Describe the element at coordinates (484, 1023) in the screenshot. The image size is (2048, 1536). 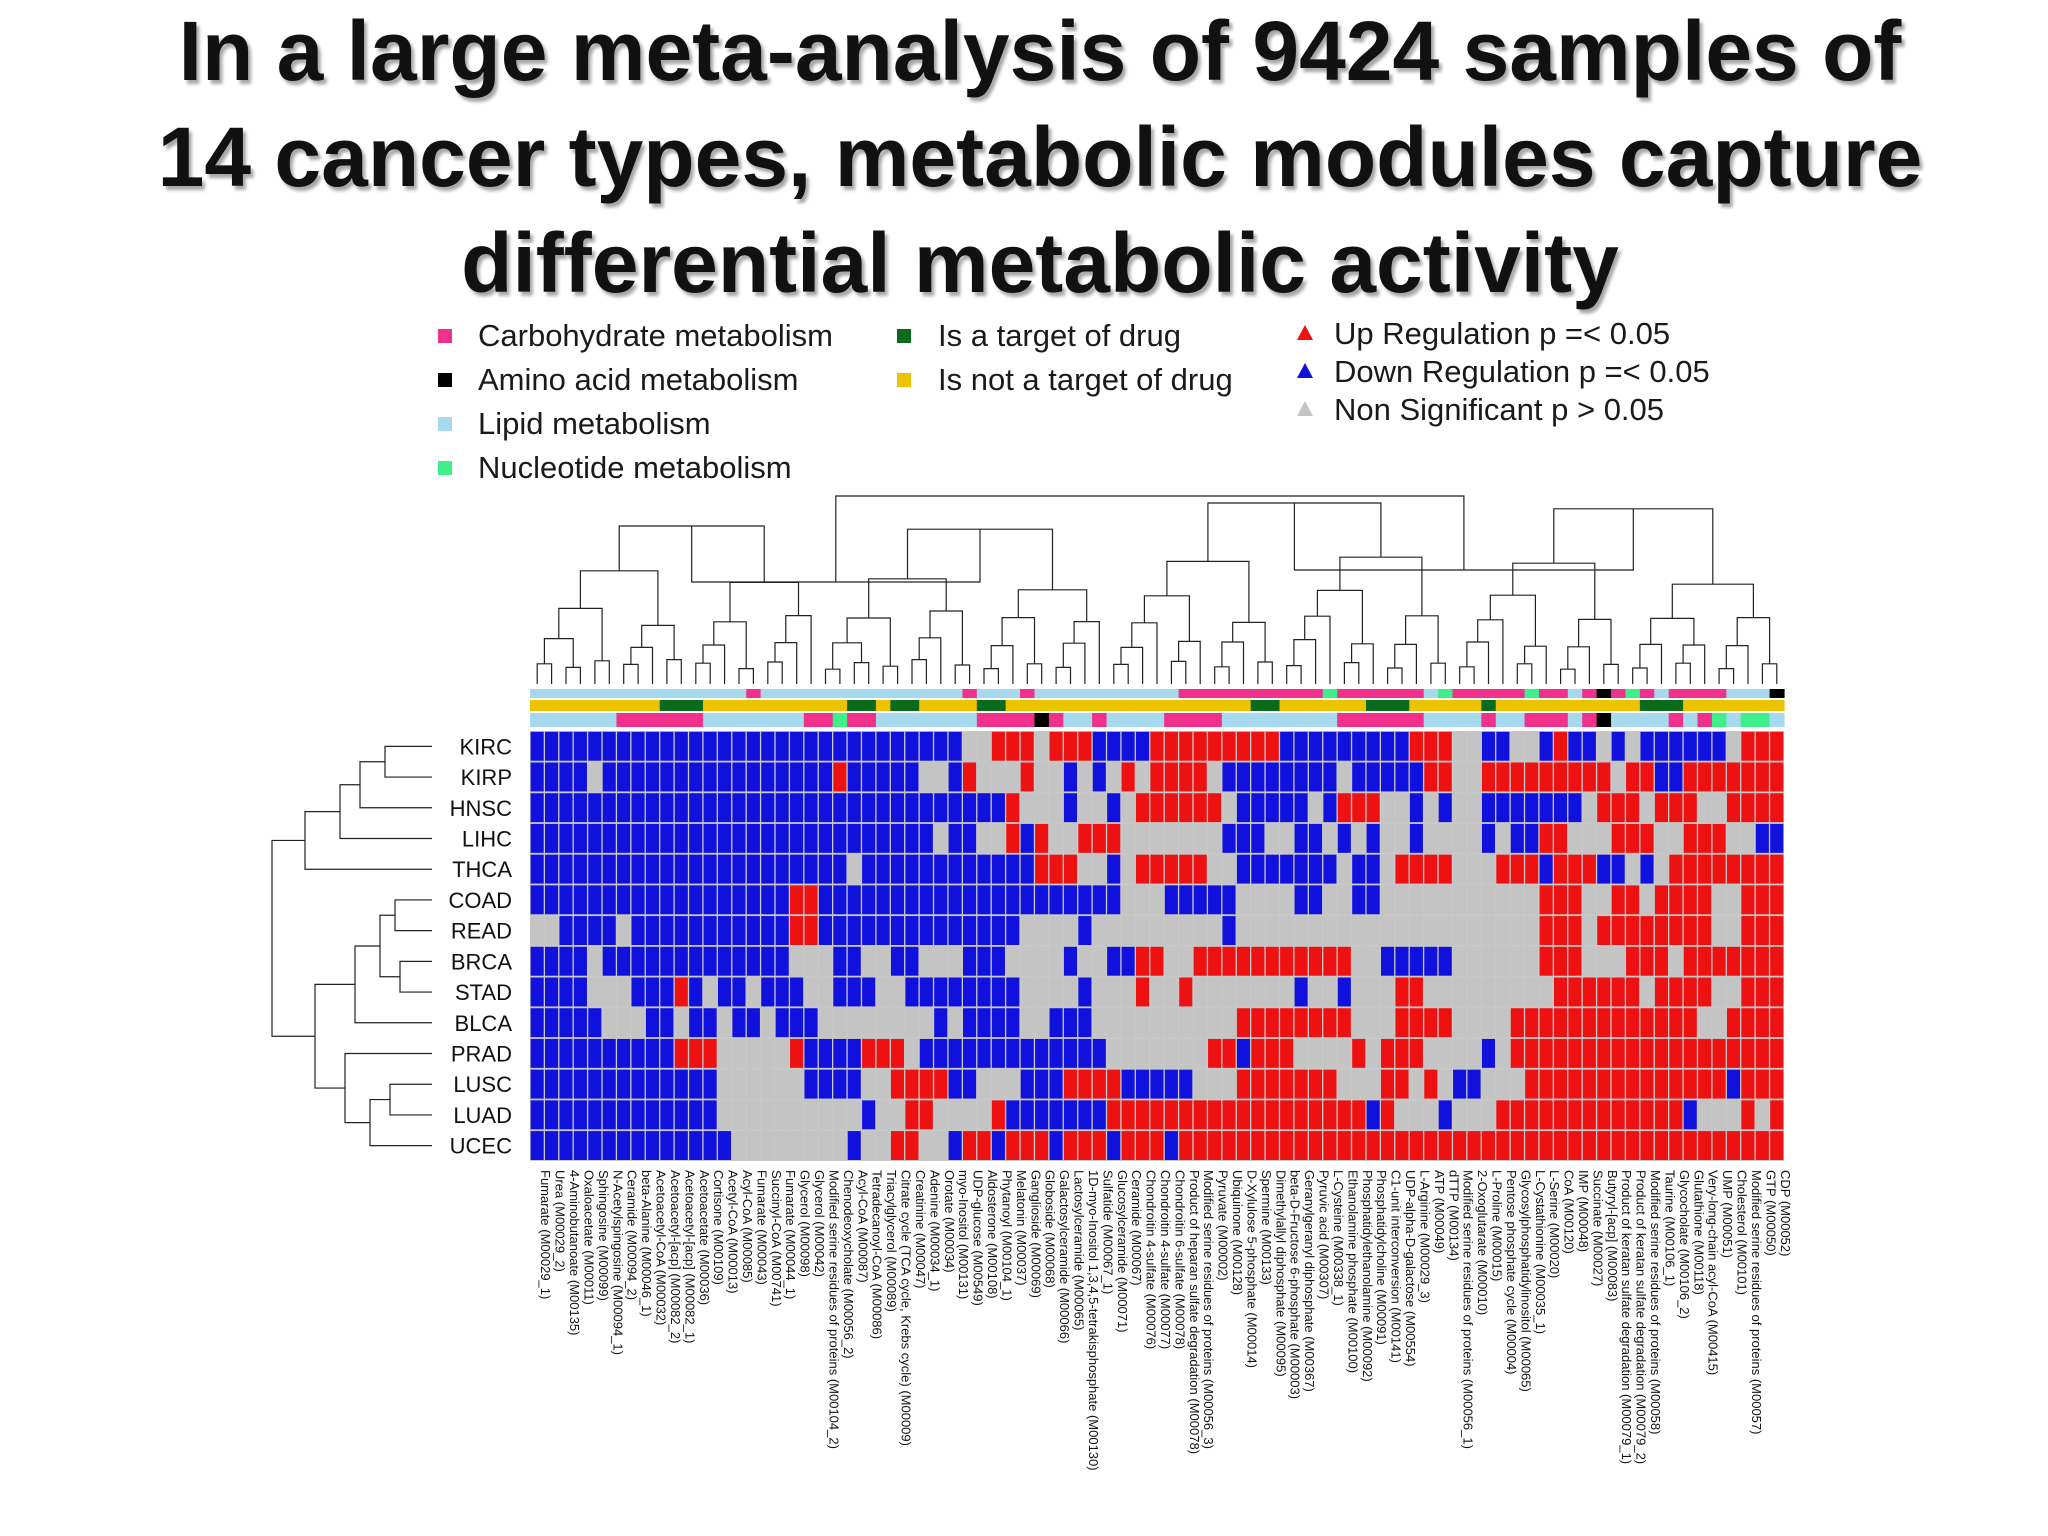
I see `row-label-blca: BLCA` at that location.